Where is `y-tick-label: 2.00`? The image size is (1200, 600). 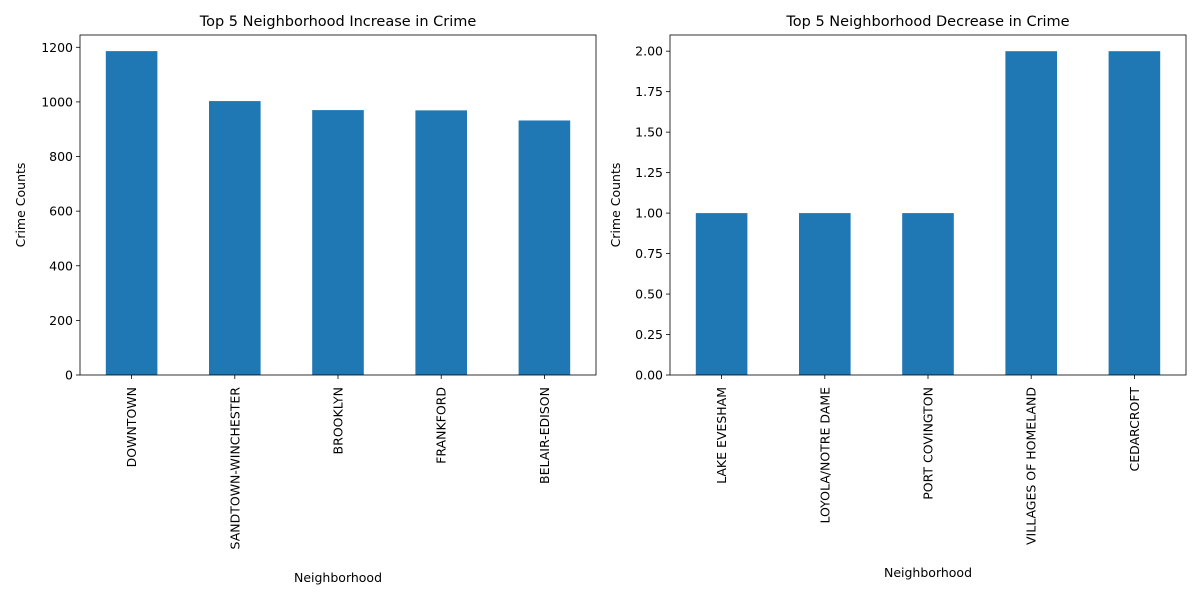 y-tick-label: 2.00 is located at coordinates (649, 51).